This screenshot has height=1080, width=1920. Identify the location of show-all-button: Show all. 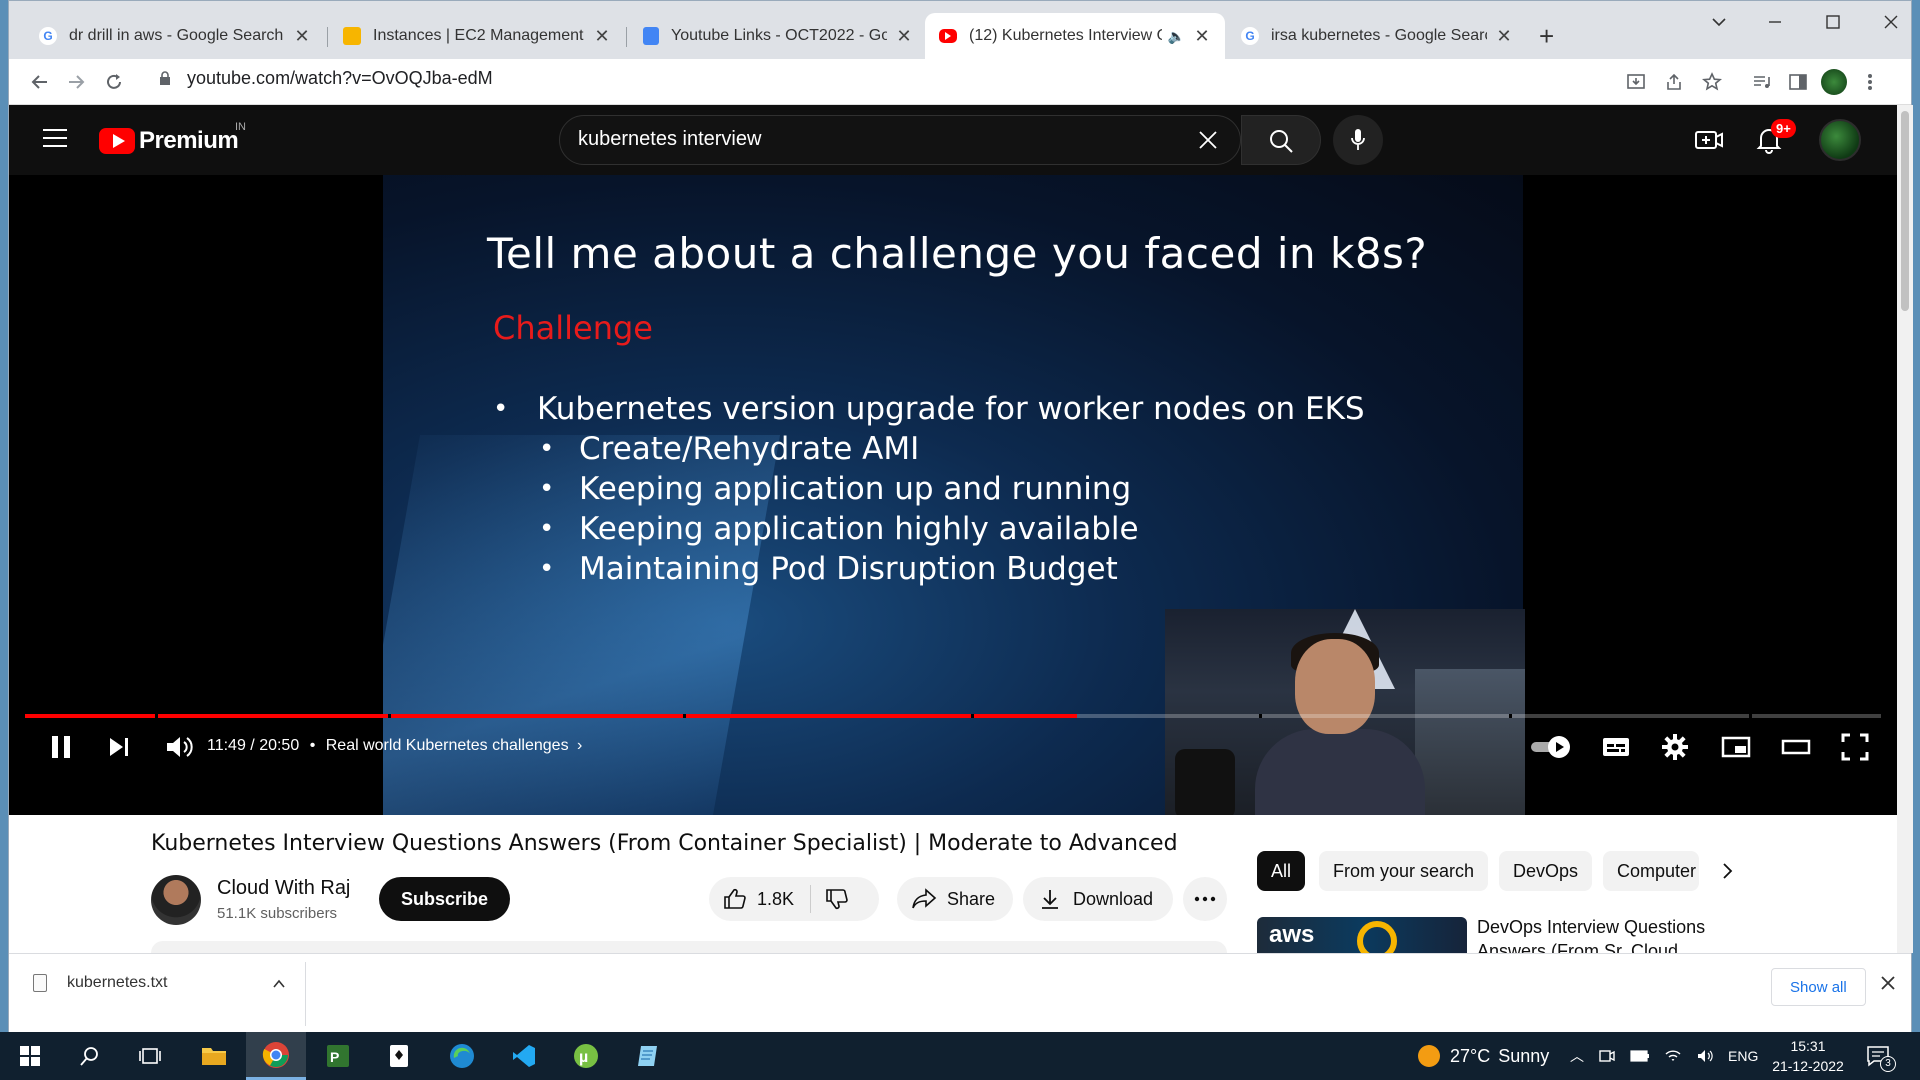
(1818, 987).